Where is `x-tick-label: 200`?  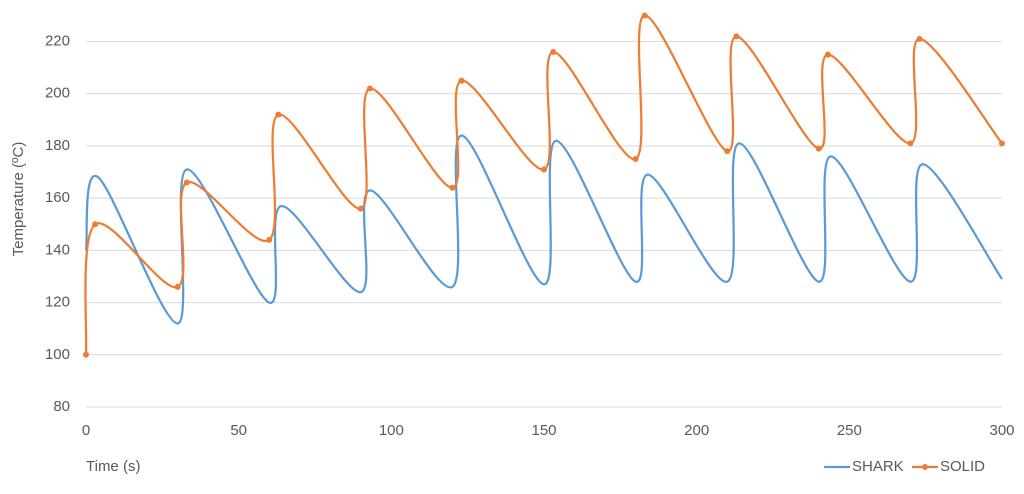
x-tick-label: 200 is located at coordinates (696, 430).